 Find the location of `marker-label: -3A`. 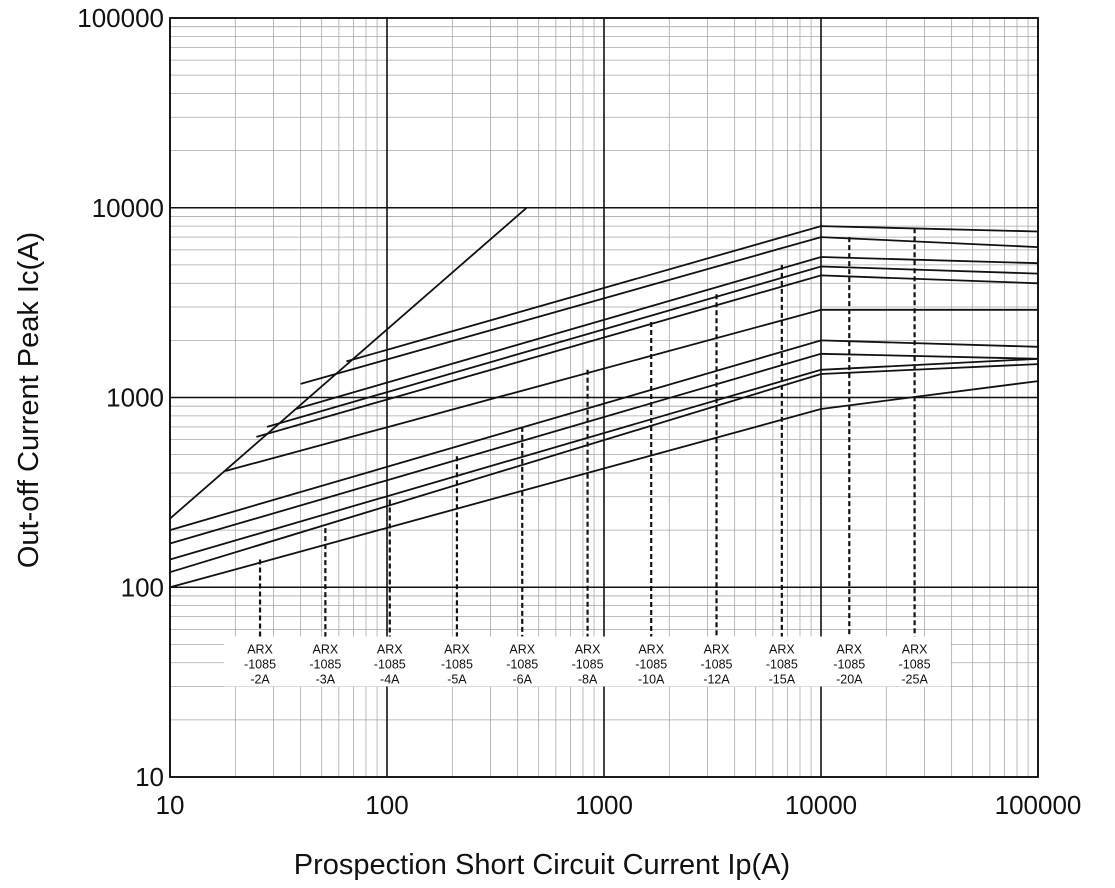

marker-label: -3A is located at coordinates (326, 680).